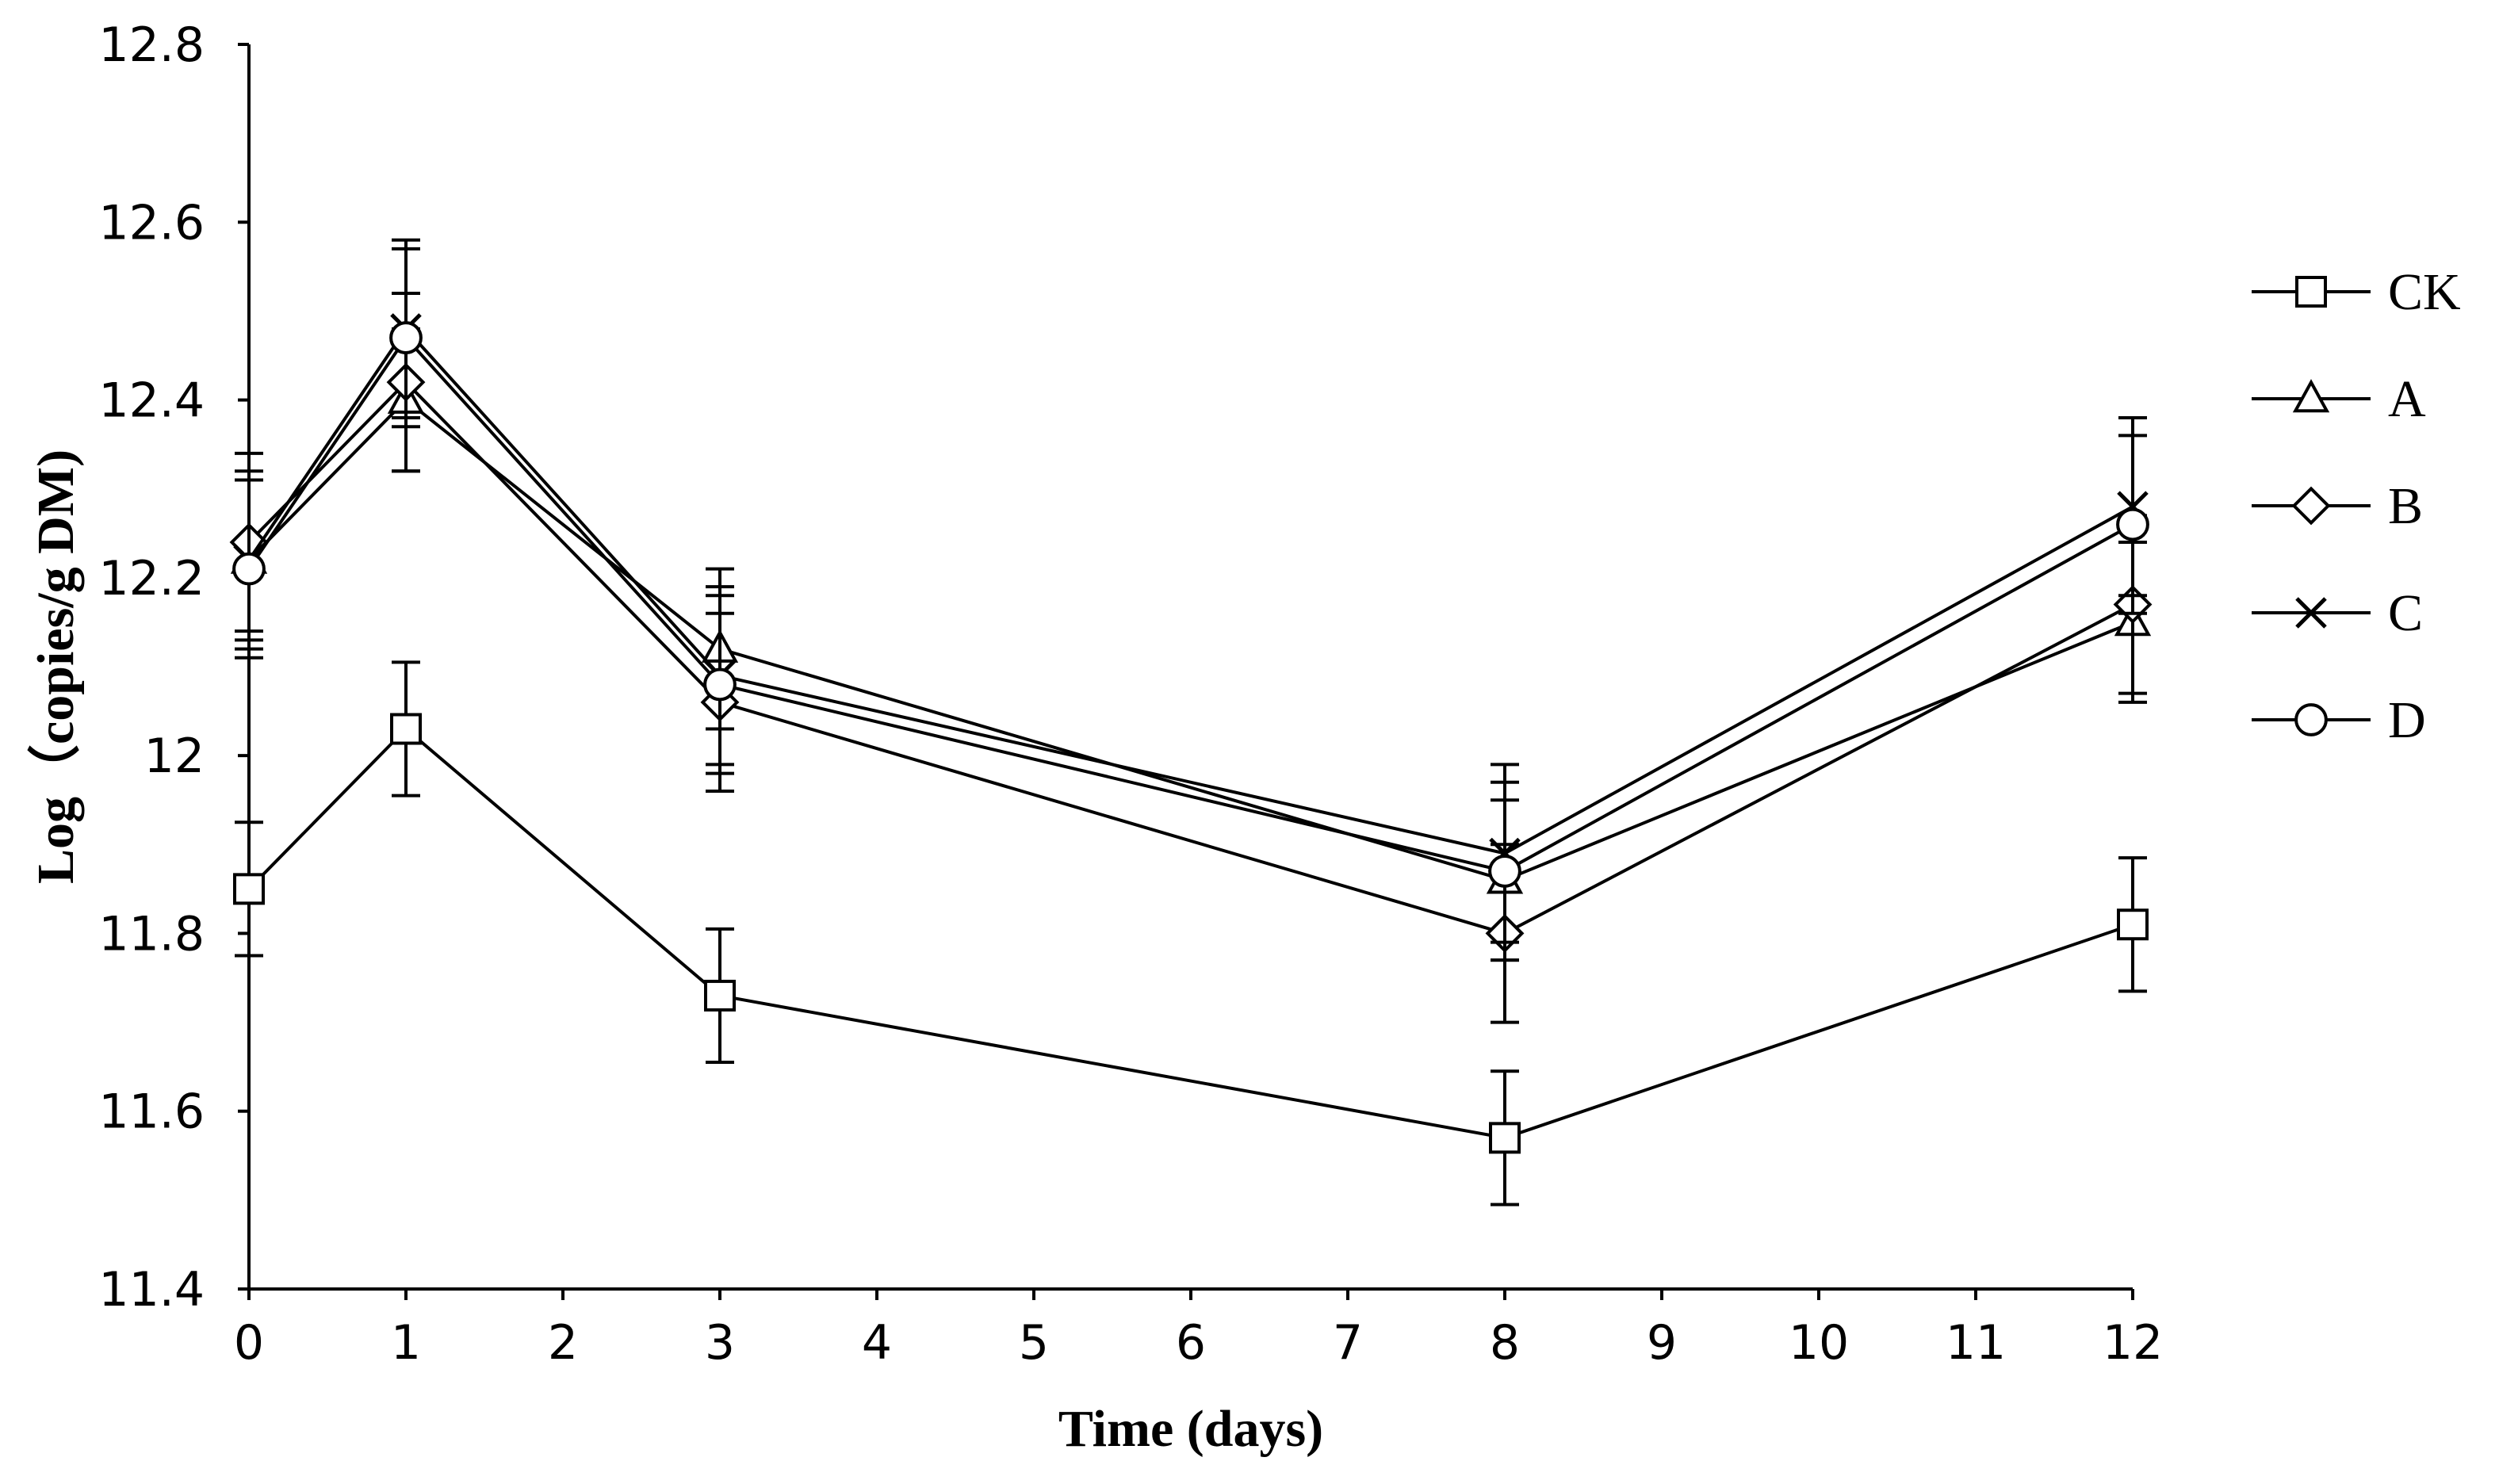 The width and height of the screenshot is (2499, 1484). What do you see at coordinates (1191, 1343) in the screenshot?
I see `x-tick-label: 6` at bounding box center [1191, 1343].